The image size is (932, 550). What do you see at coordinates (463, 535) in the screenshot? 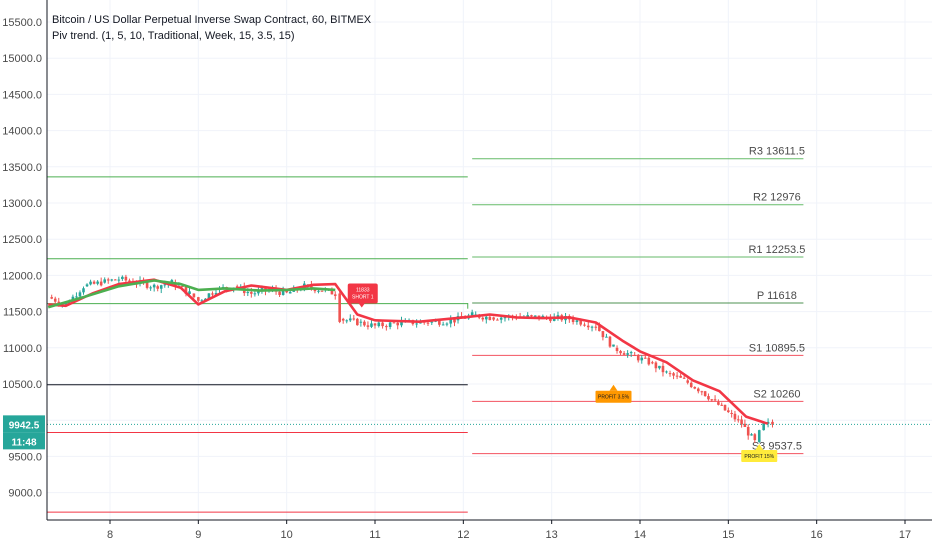
I see `x-tick-label: 12` at bounding box center [463, 535].